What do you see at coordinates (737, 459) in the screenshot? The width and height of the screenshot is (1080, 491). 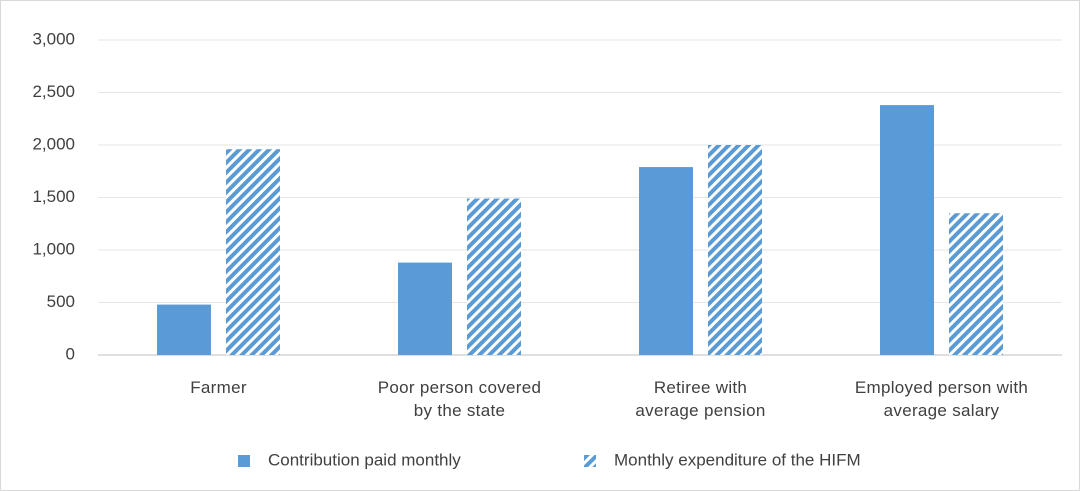 I see `legend-label: Monthly expenditure of the HIFM` at bounding box center [737, 459].